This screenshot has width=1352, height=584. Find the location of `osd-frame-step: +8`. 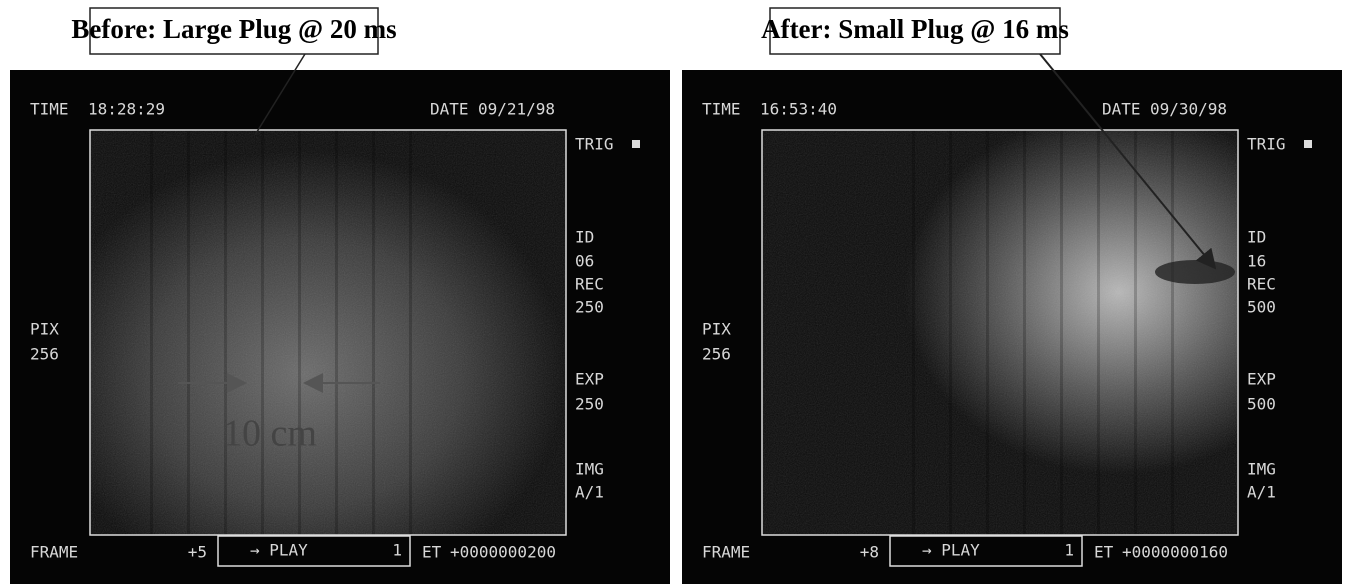

osd-frame-step: +8 is located at coordinates (869, 552).